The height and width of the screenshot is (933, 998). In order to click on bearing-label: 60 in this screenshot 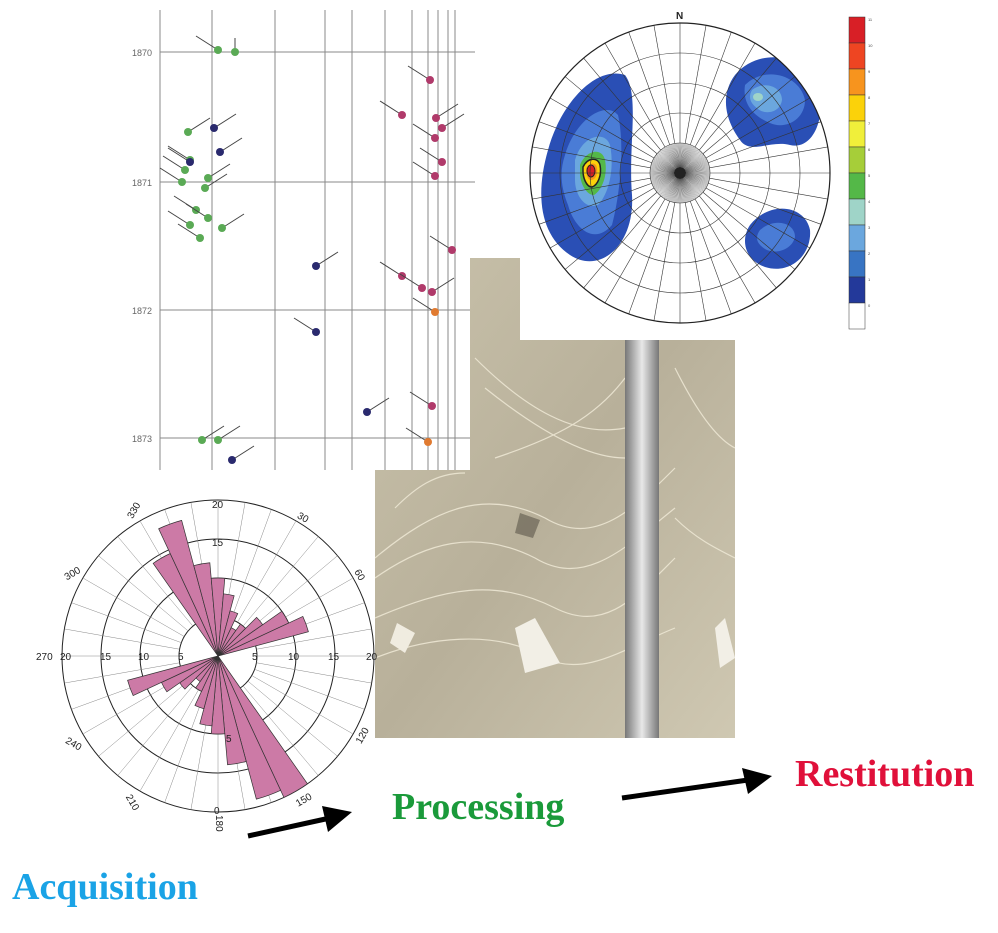, I will do `click(358, 576)`.